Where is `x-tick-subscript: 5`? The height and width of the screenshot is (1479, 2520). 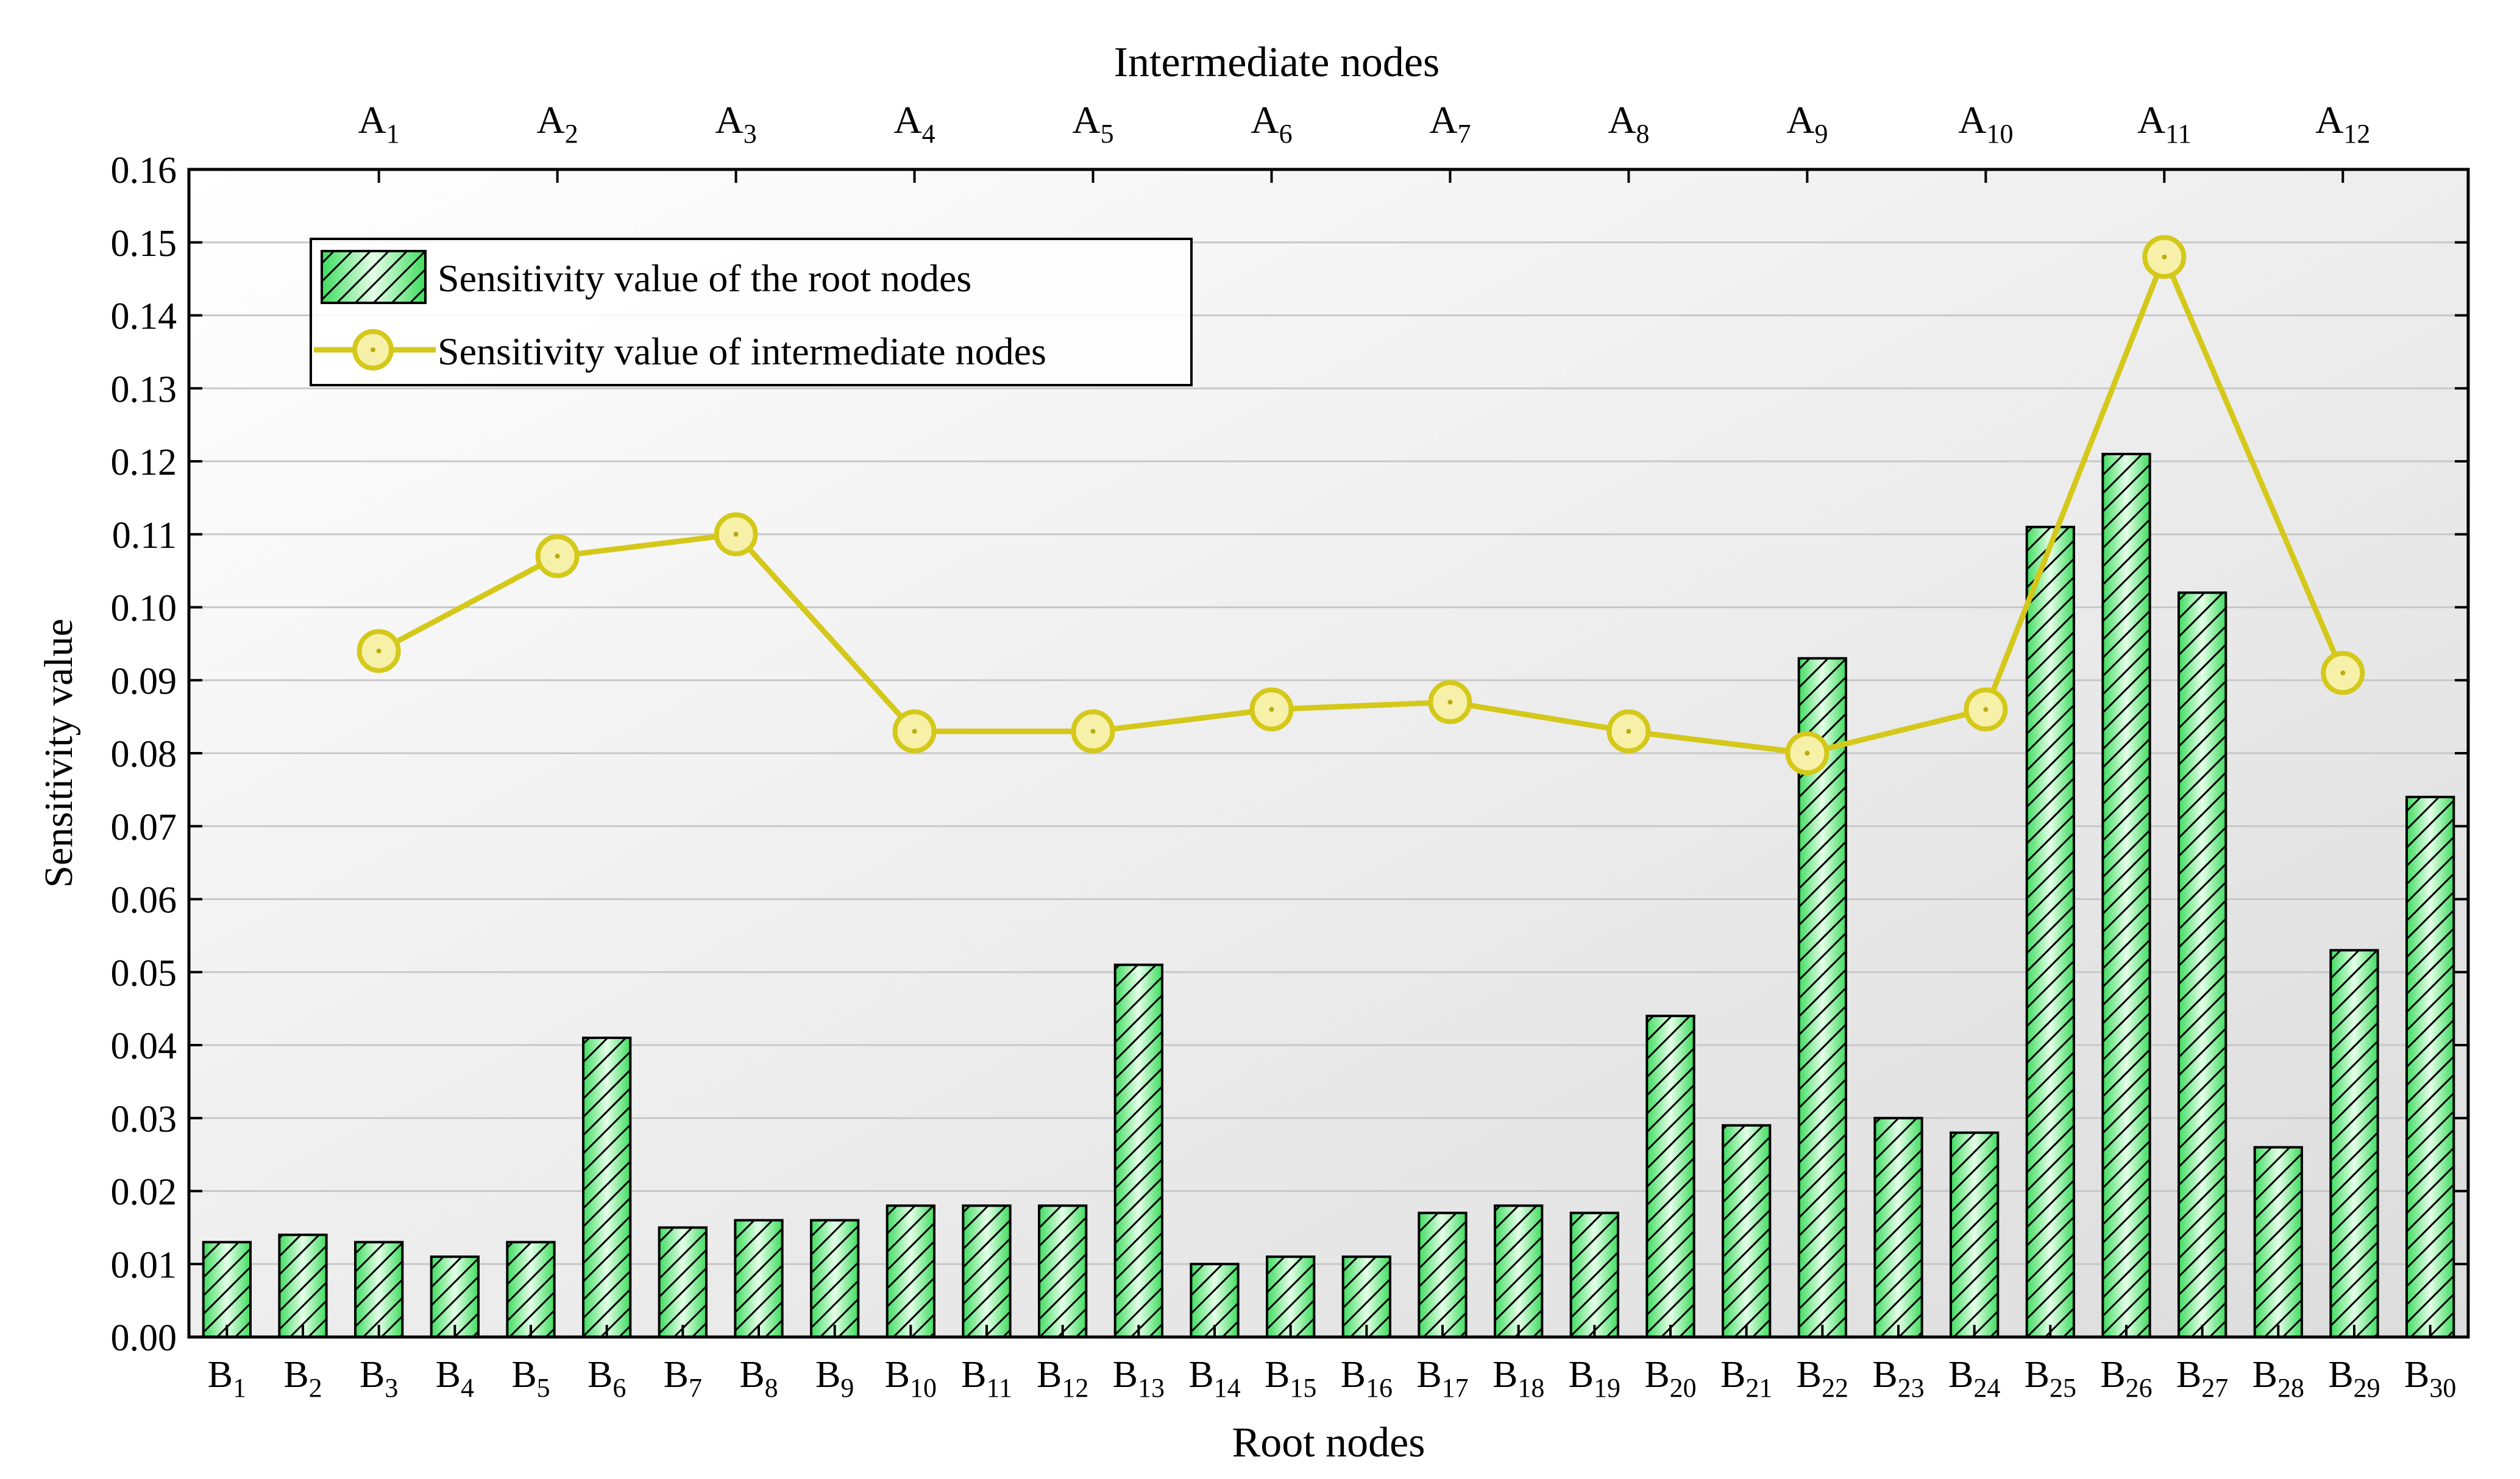
x-tick-subscript: 5 is located at coordinates (543, 1388).